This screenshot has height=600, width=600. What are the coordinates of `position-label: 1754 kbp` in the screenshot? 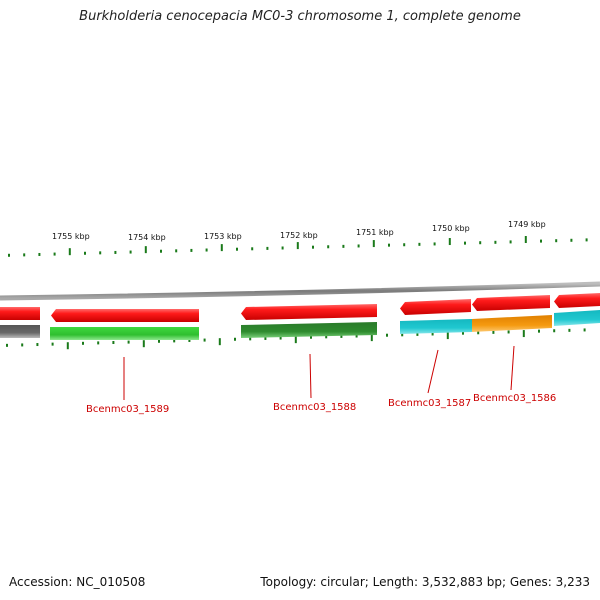 It's located at (147, 237).